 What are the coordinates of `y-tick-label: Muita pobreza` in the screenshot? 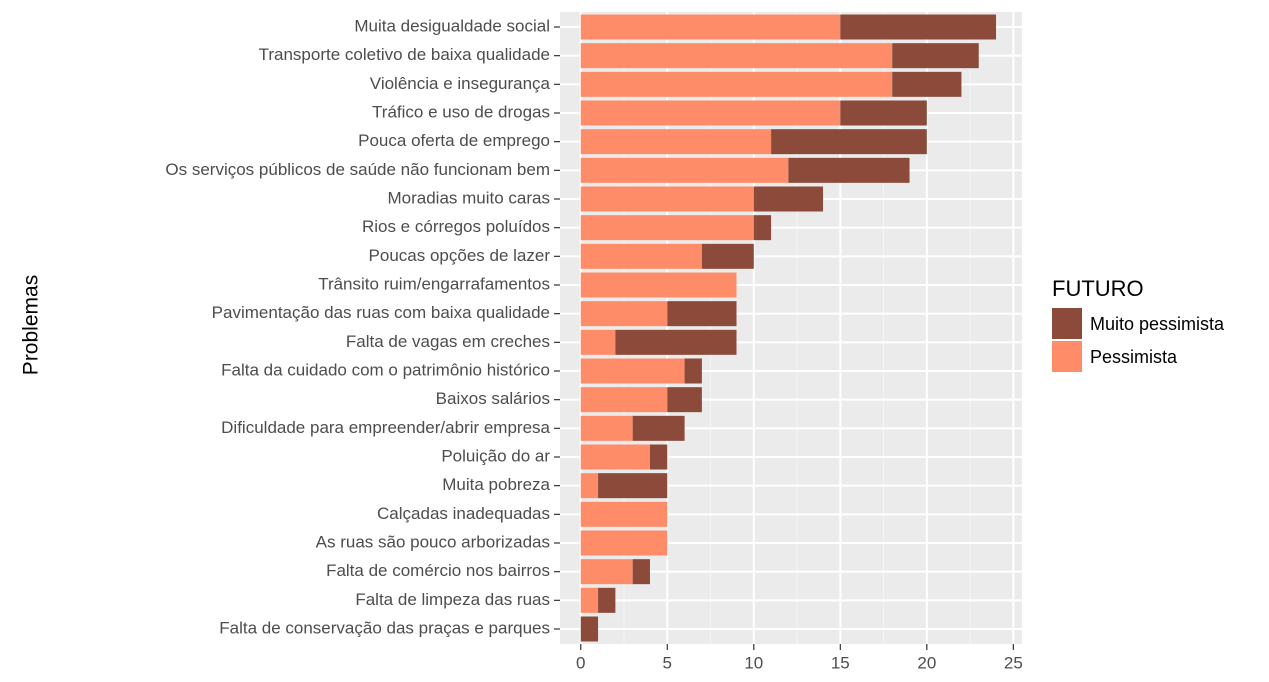 It's located at (496, 484).